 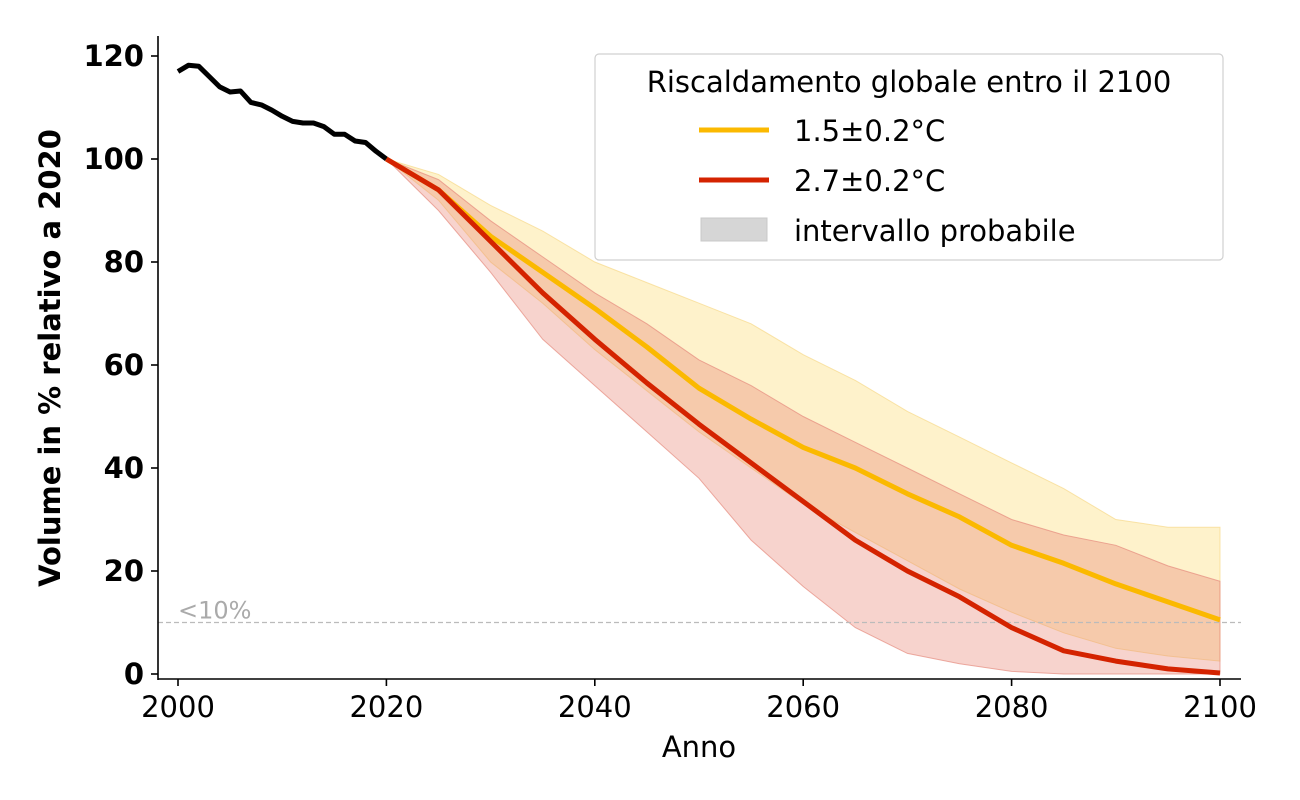 What do you see at coordinates (50, 358) in the screenshot?
I see `y-axis-label: Volume in % relativo a 2020` at bounding box center [50, 358].